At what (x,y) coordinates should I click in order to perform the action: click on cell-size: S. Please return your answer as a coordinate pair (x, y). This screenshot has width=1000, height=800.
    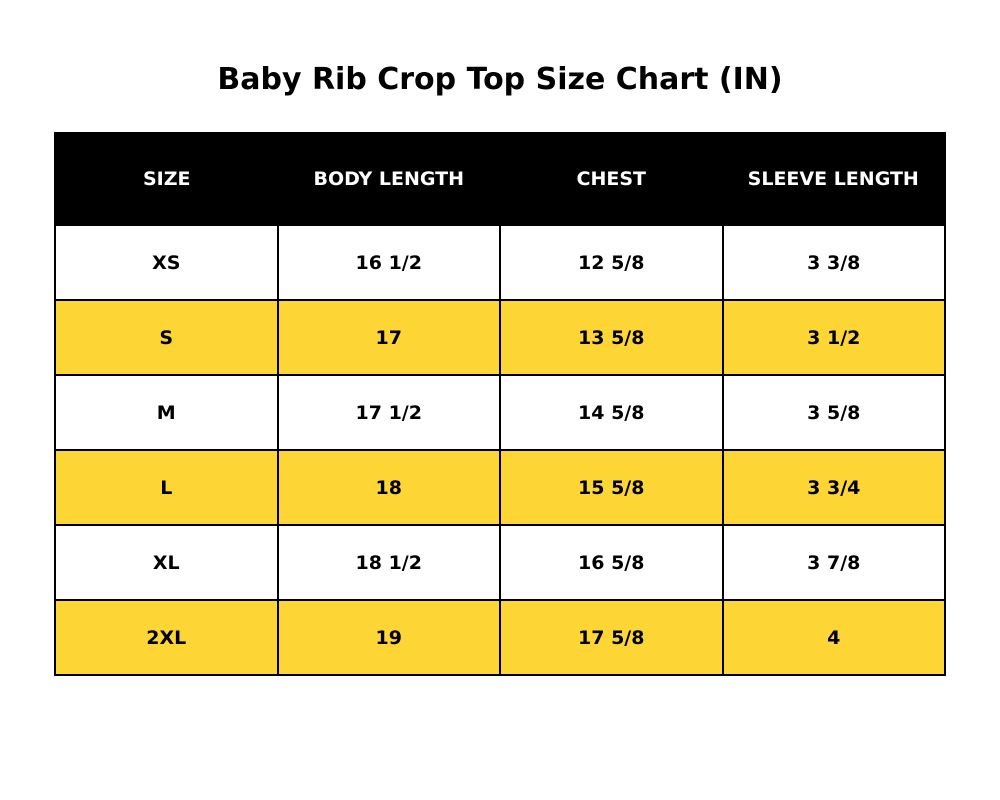
    Looking at the image, I should click on (166, 337).